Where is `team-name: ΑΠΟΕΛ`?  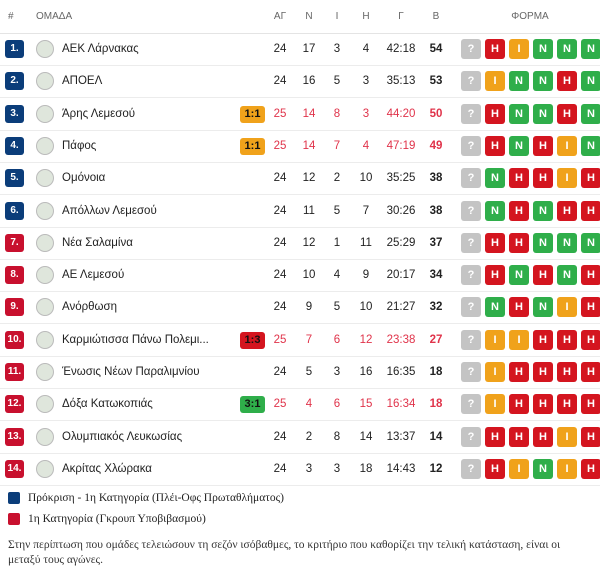 team-name: ΑΠΟΕΛ is located at coordinates (82, 81).